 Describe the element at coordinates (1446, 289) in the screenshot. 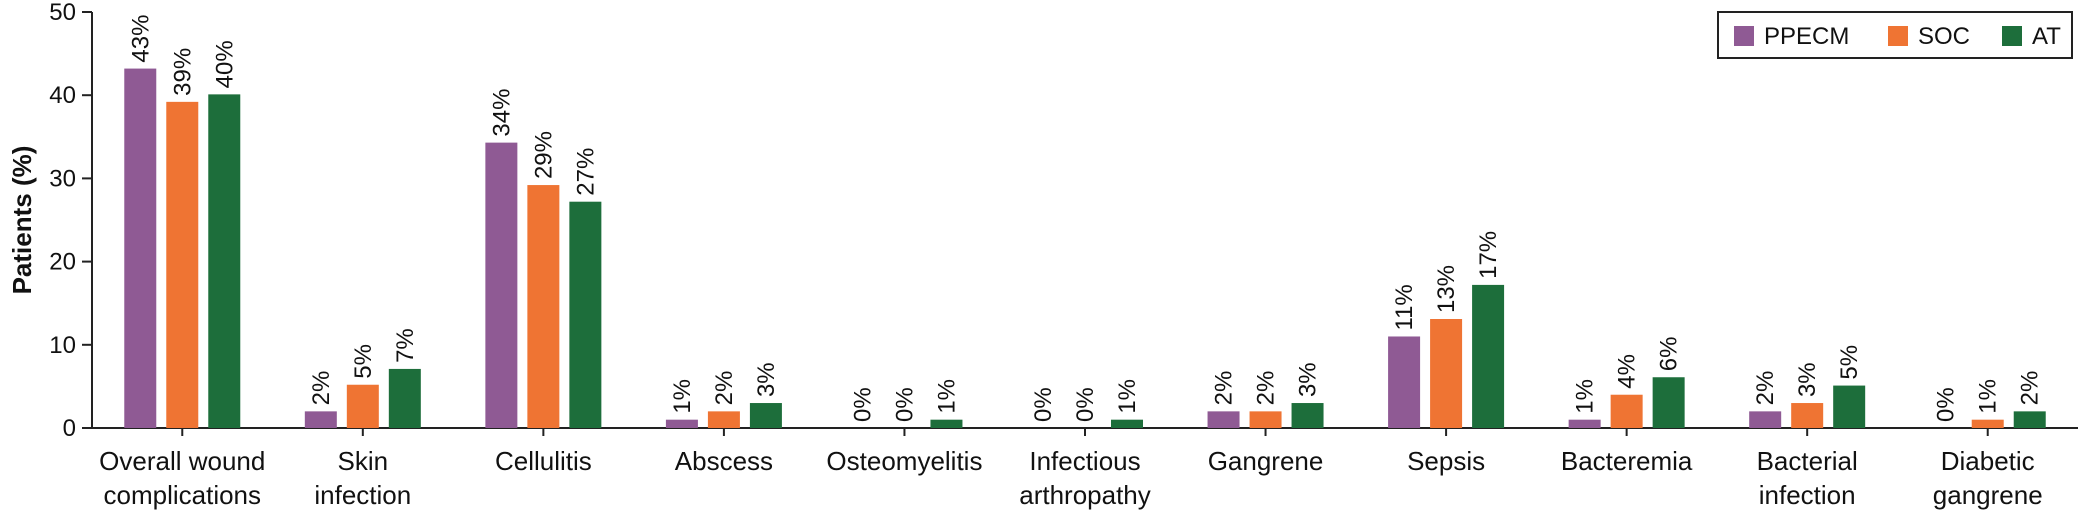

I see `data-label-soc-sepsis: 13%` at that location.